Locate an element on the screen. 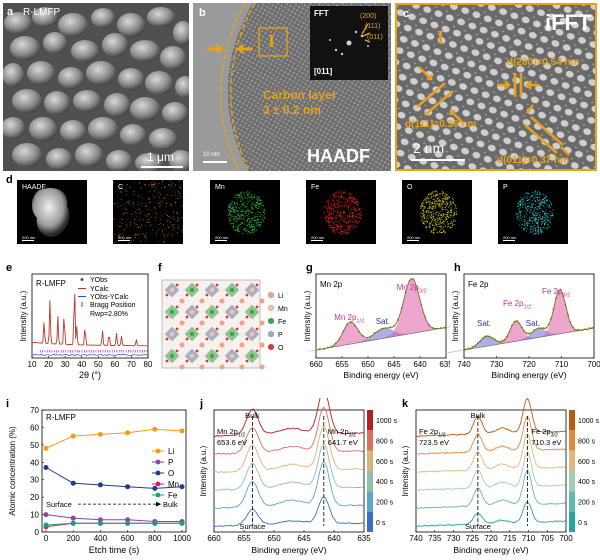 This screenshot has height=560, width=600. fft-spot-011: (011) is located at coordinates (375, 37).